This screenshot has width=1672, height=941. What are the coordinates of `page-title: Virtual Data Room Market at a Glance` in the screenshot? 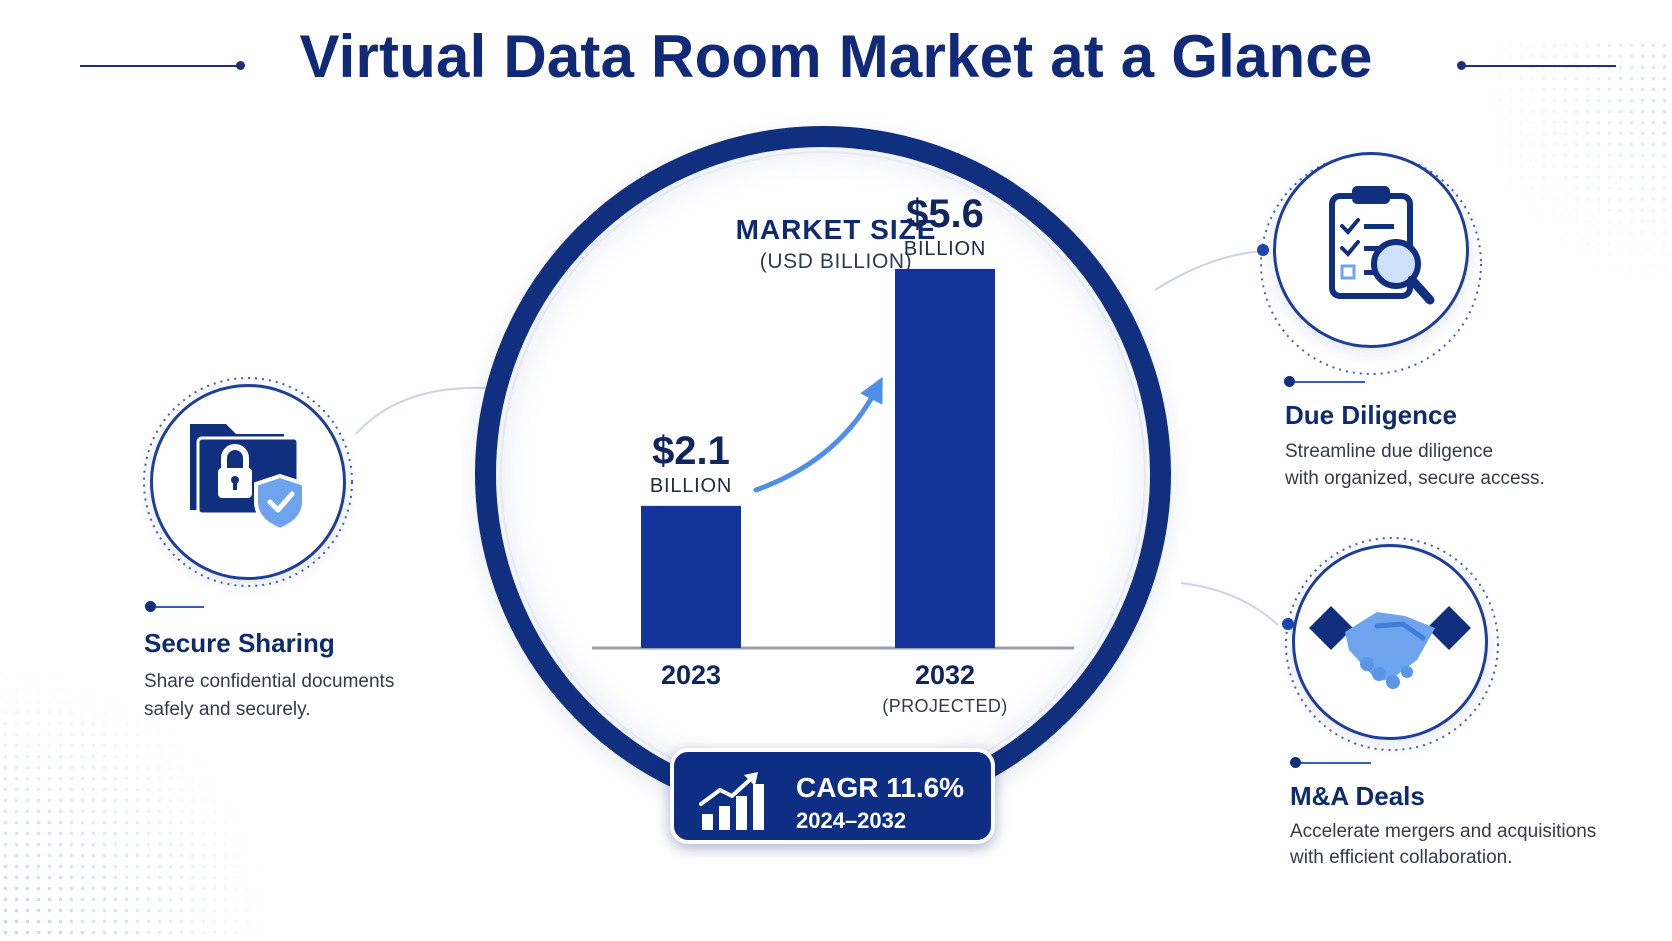 It's located at (836, 56).